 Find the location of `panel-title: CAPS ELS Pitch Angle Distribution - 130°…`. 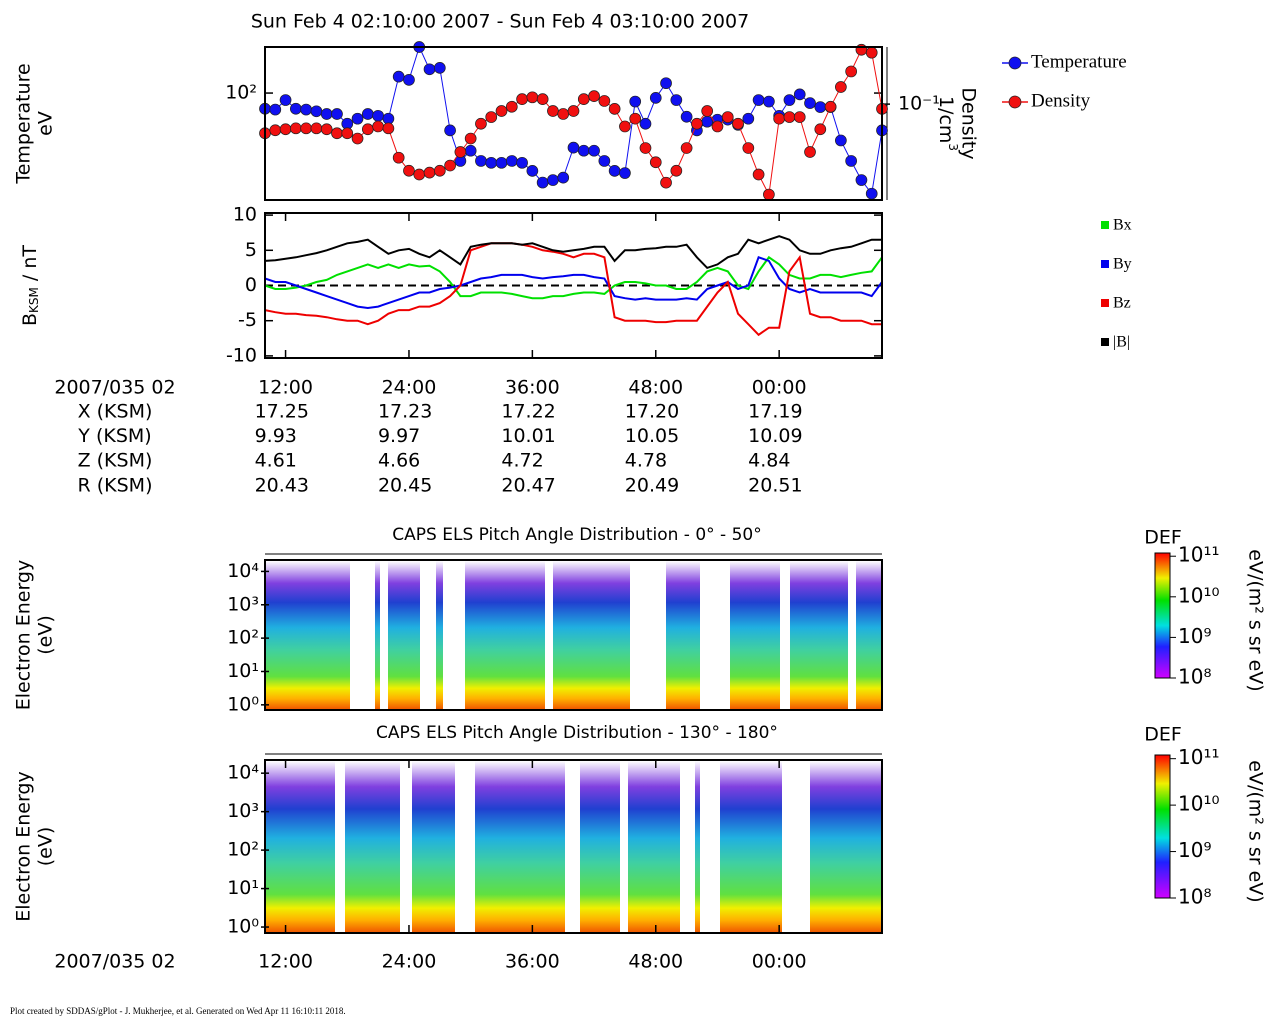

panel-title: CAPS ELS Pitch Angle Distribution - 130°… is located at coordinates (577, 733).